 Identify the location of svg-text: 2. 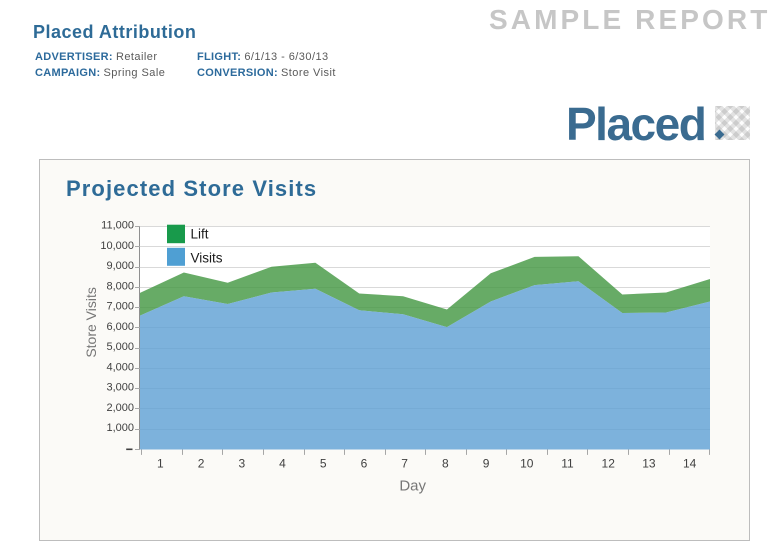
(201, 463).